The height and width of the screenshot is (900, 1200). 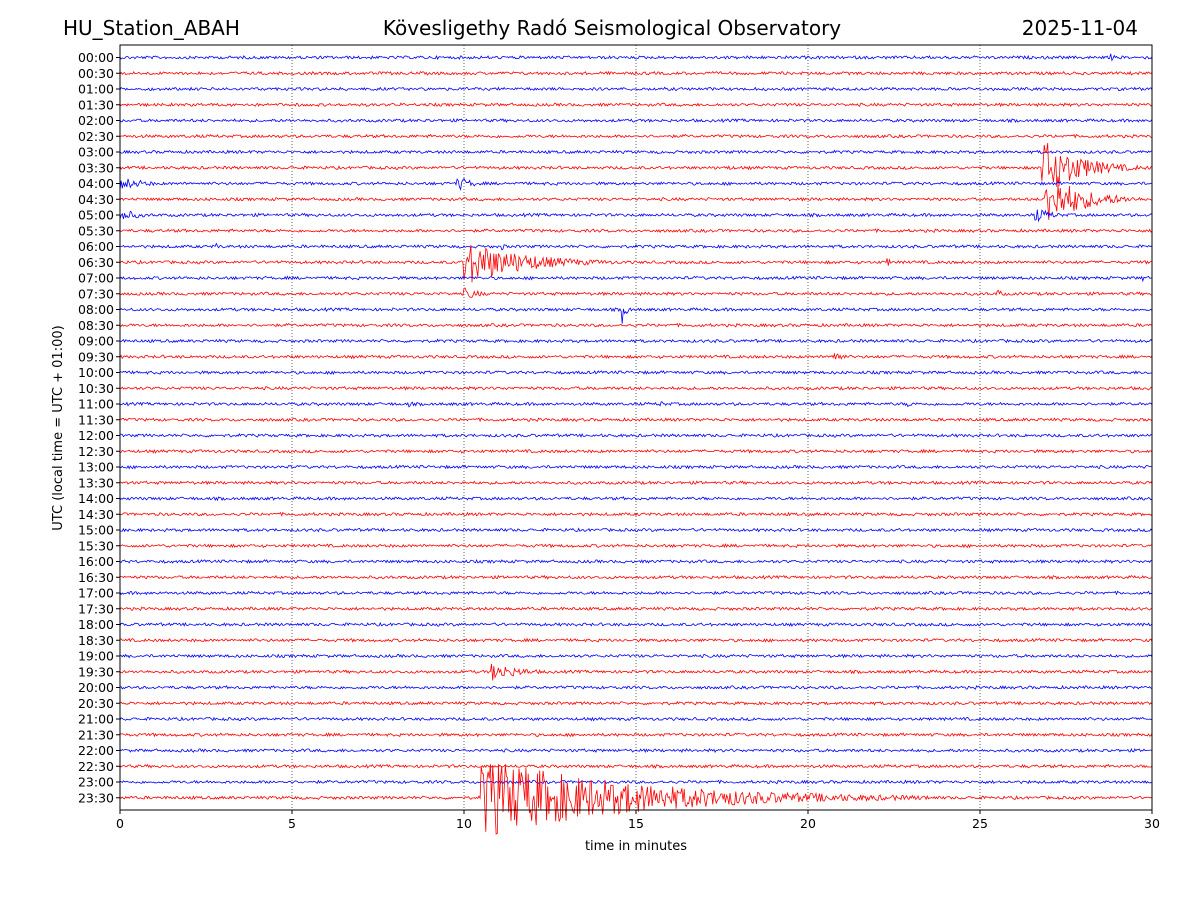 What do you see at coordinates (96, 703) in the screenshot?
I see `y-tick-label-20:30: 20:30` at bounding box center [96, 703].